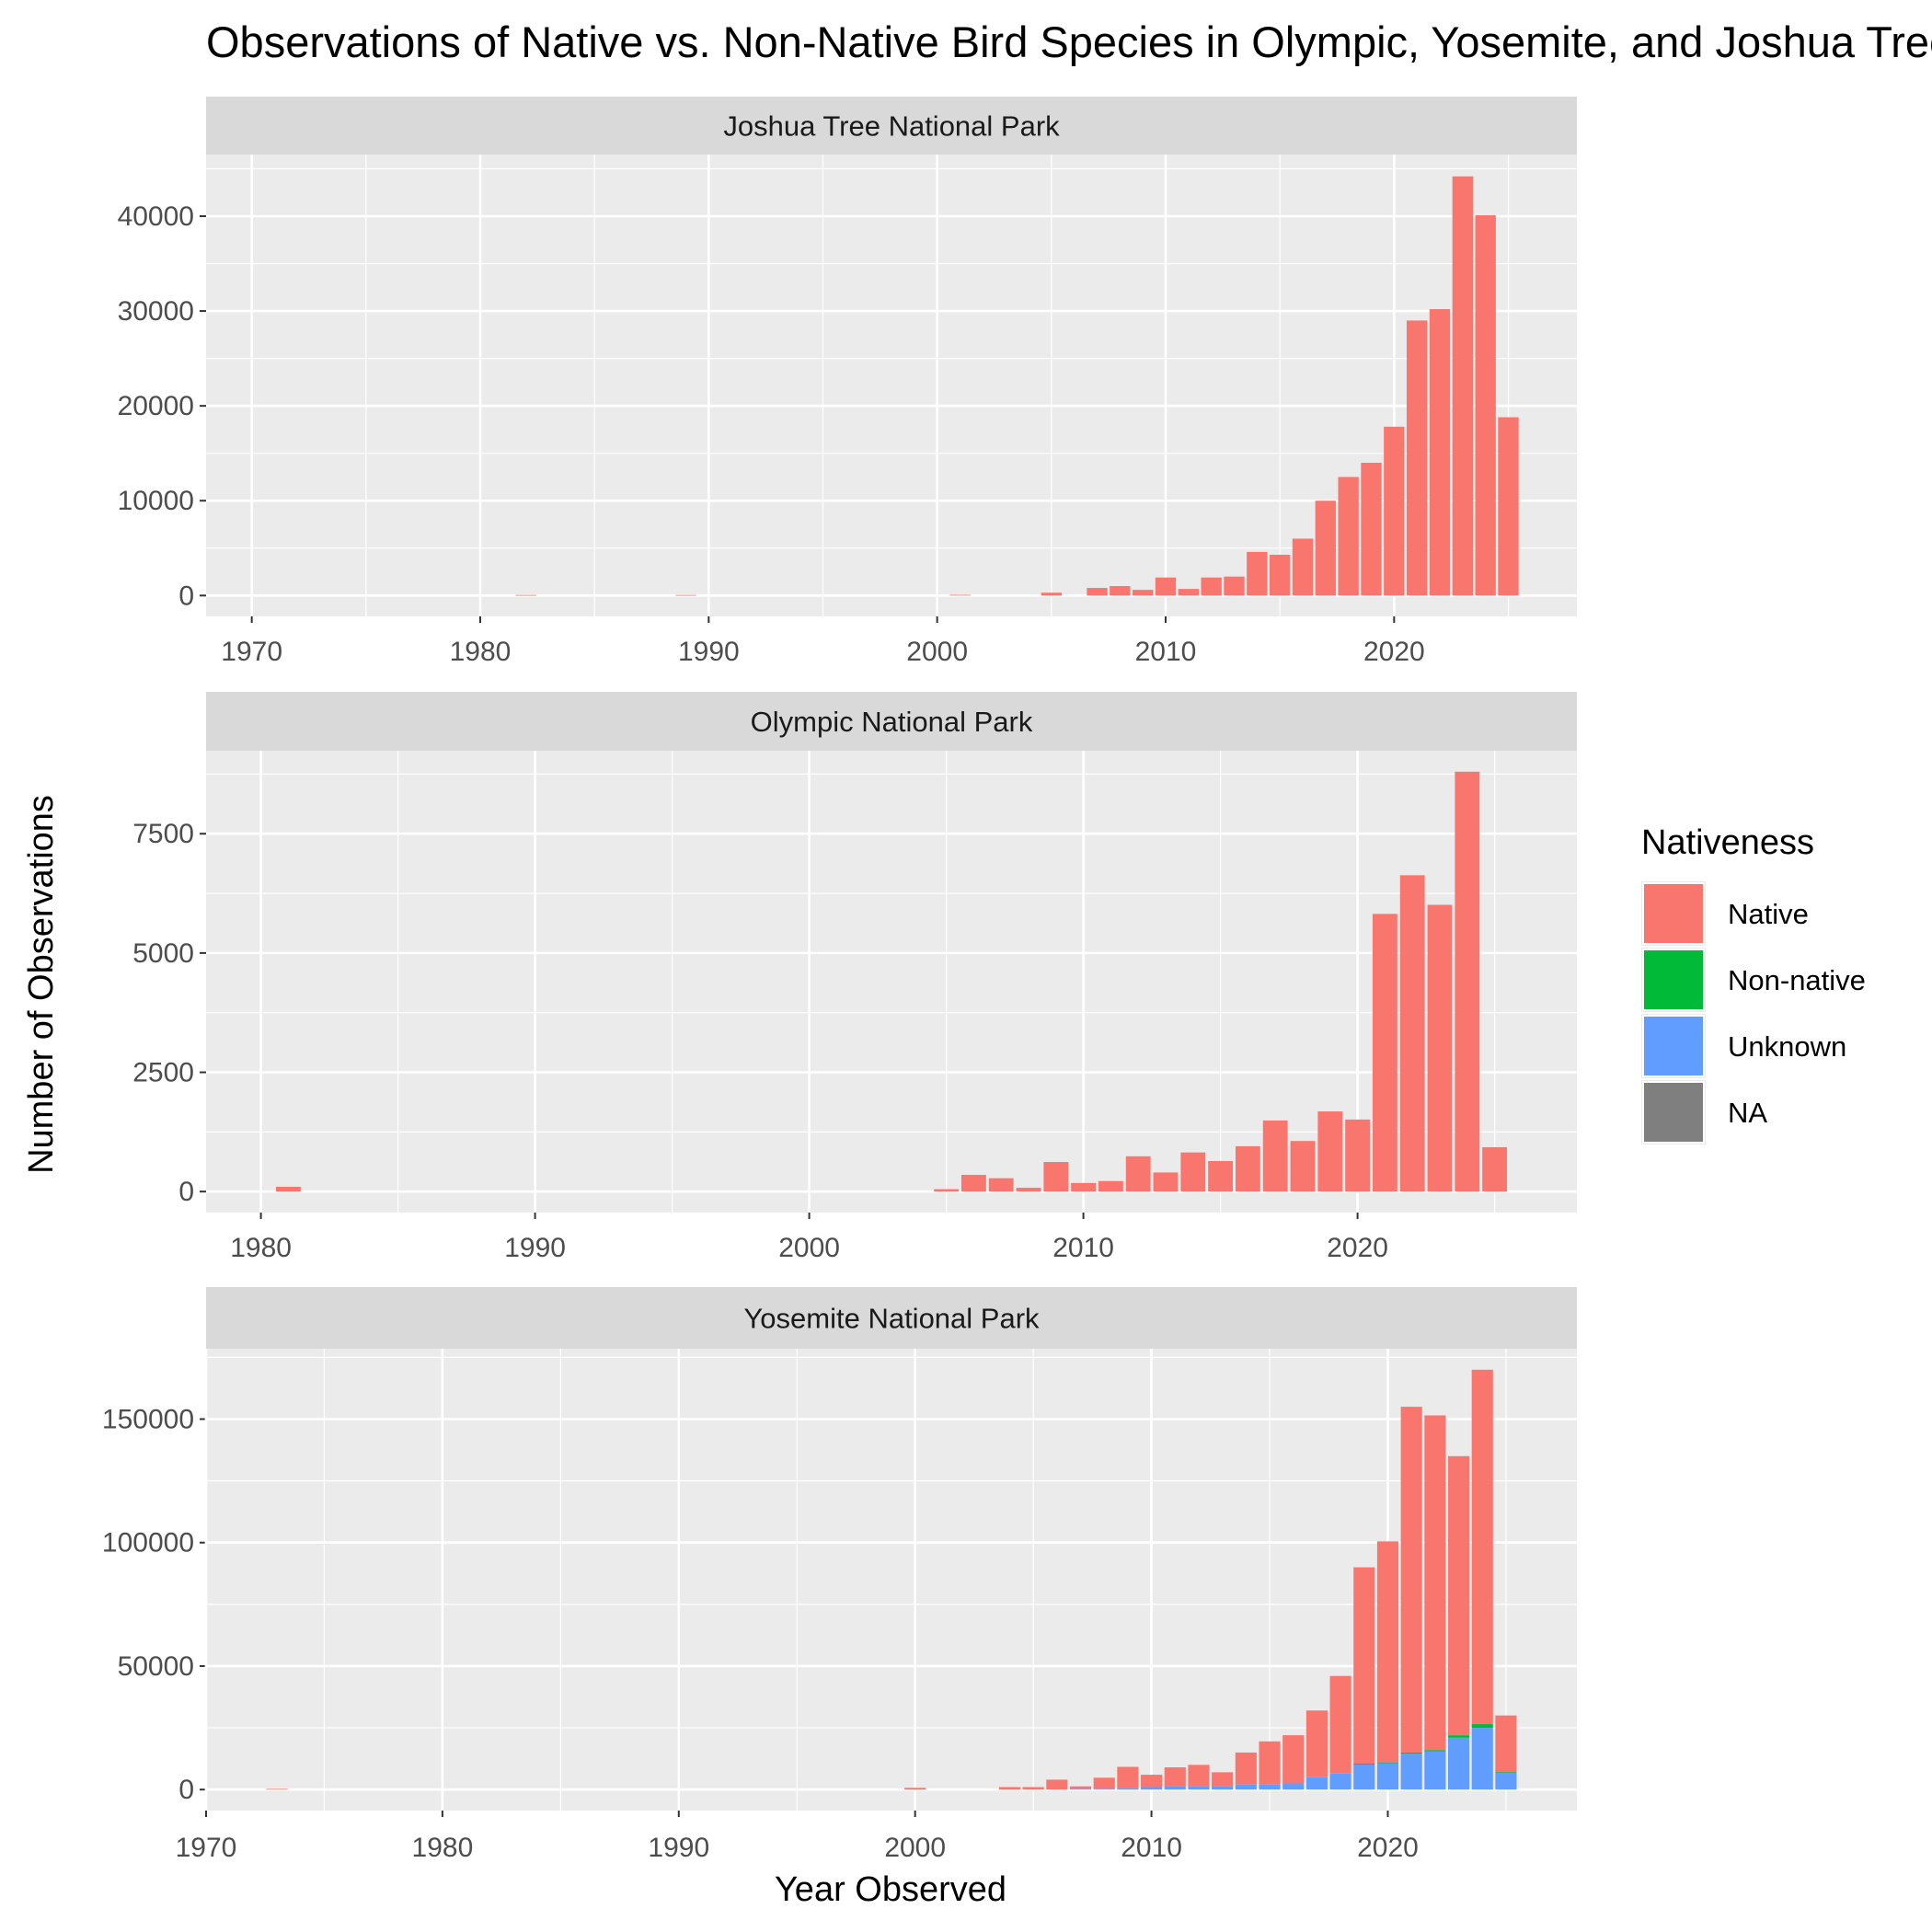  Describe the element at coordinates (156, 406) in the screenshot. I see `panel-1-y-tick-label: 20000` at that location.